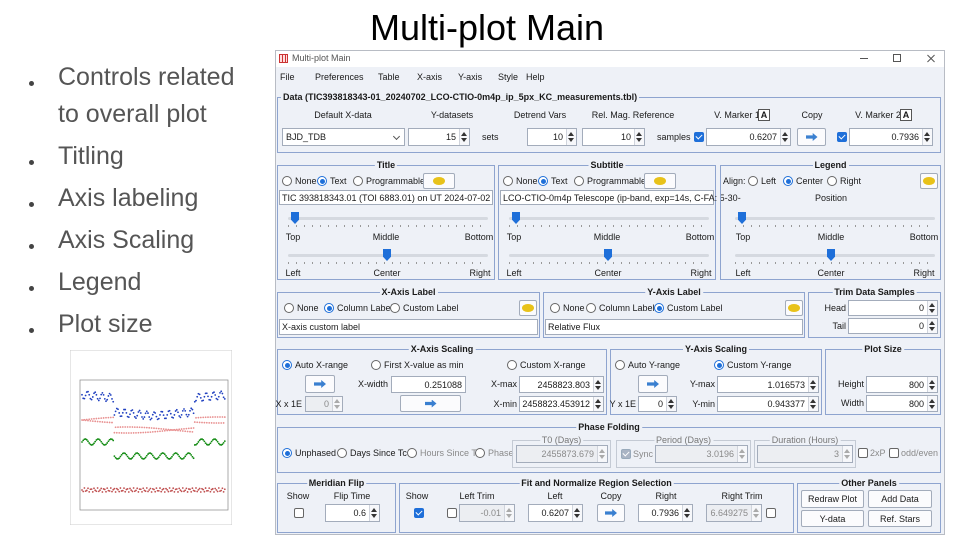 The height and width of the screenshot is (540, 960). What do you see at coordinates (897, 58) in the screenshot?
I see `maximize` at bounding box center [897, 58].